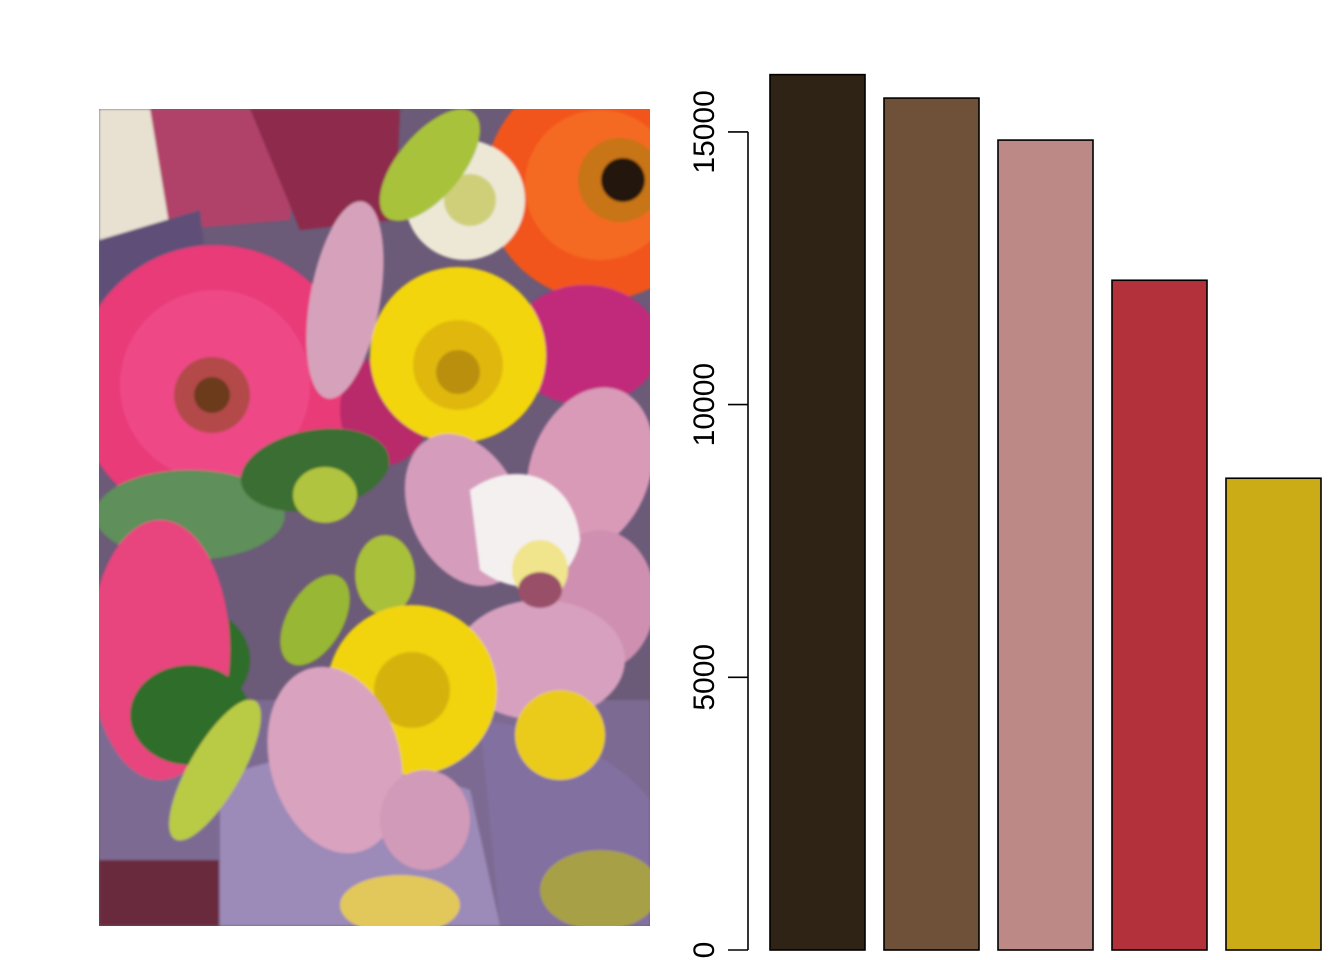 Image resolution: width=1344 pixels, height=960 pixels. What do you see at coordinates (704, 131) in the screenshot?
I see `y-tick-label-15000: 15000` at bounding box center [704, 131].